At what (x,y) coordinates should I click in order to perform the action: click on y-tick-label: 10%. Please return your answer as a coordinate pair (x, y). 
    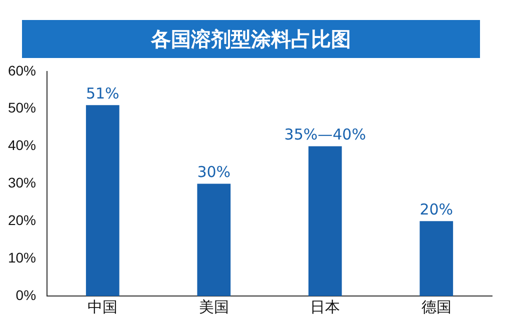
    Looking at the image, I should click on (22, 257).